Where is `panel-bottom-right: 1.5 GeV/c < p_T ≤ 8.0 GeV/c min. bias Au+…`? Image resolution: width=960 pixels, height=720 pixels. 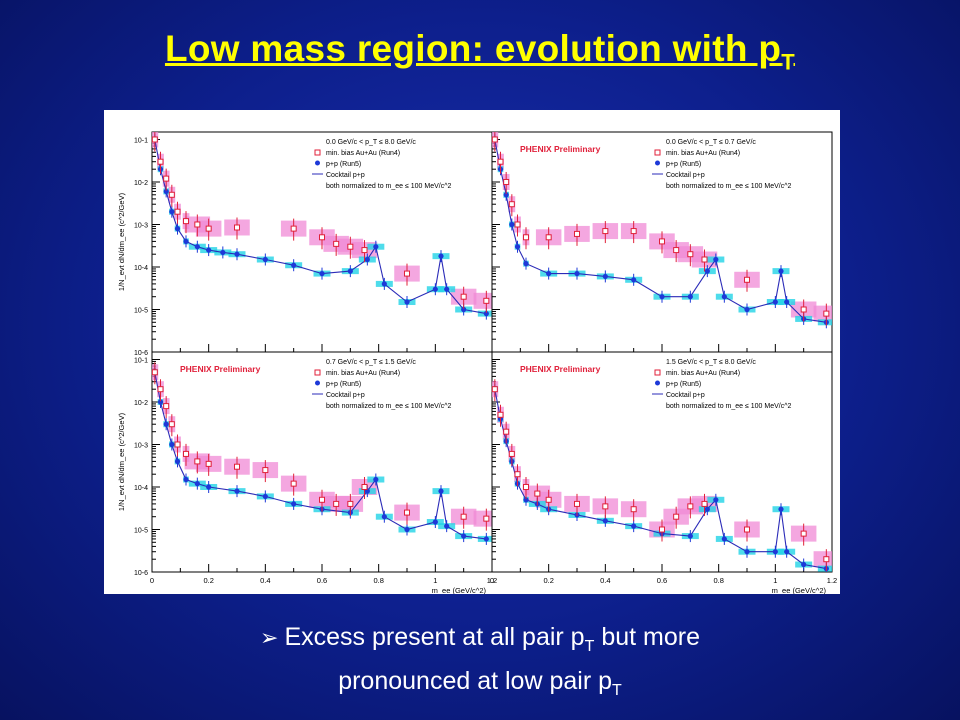
panel-bottom-right: 1.5 GeV/c < p_T ≤ 8.0 GeV/c min. bias Au+… is located at coordinates (662, 462).